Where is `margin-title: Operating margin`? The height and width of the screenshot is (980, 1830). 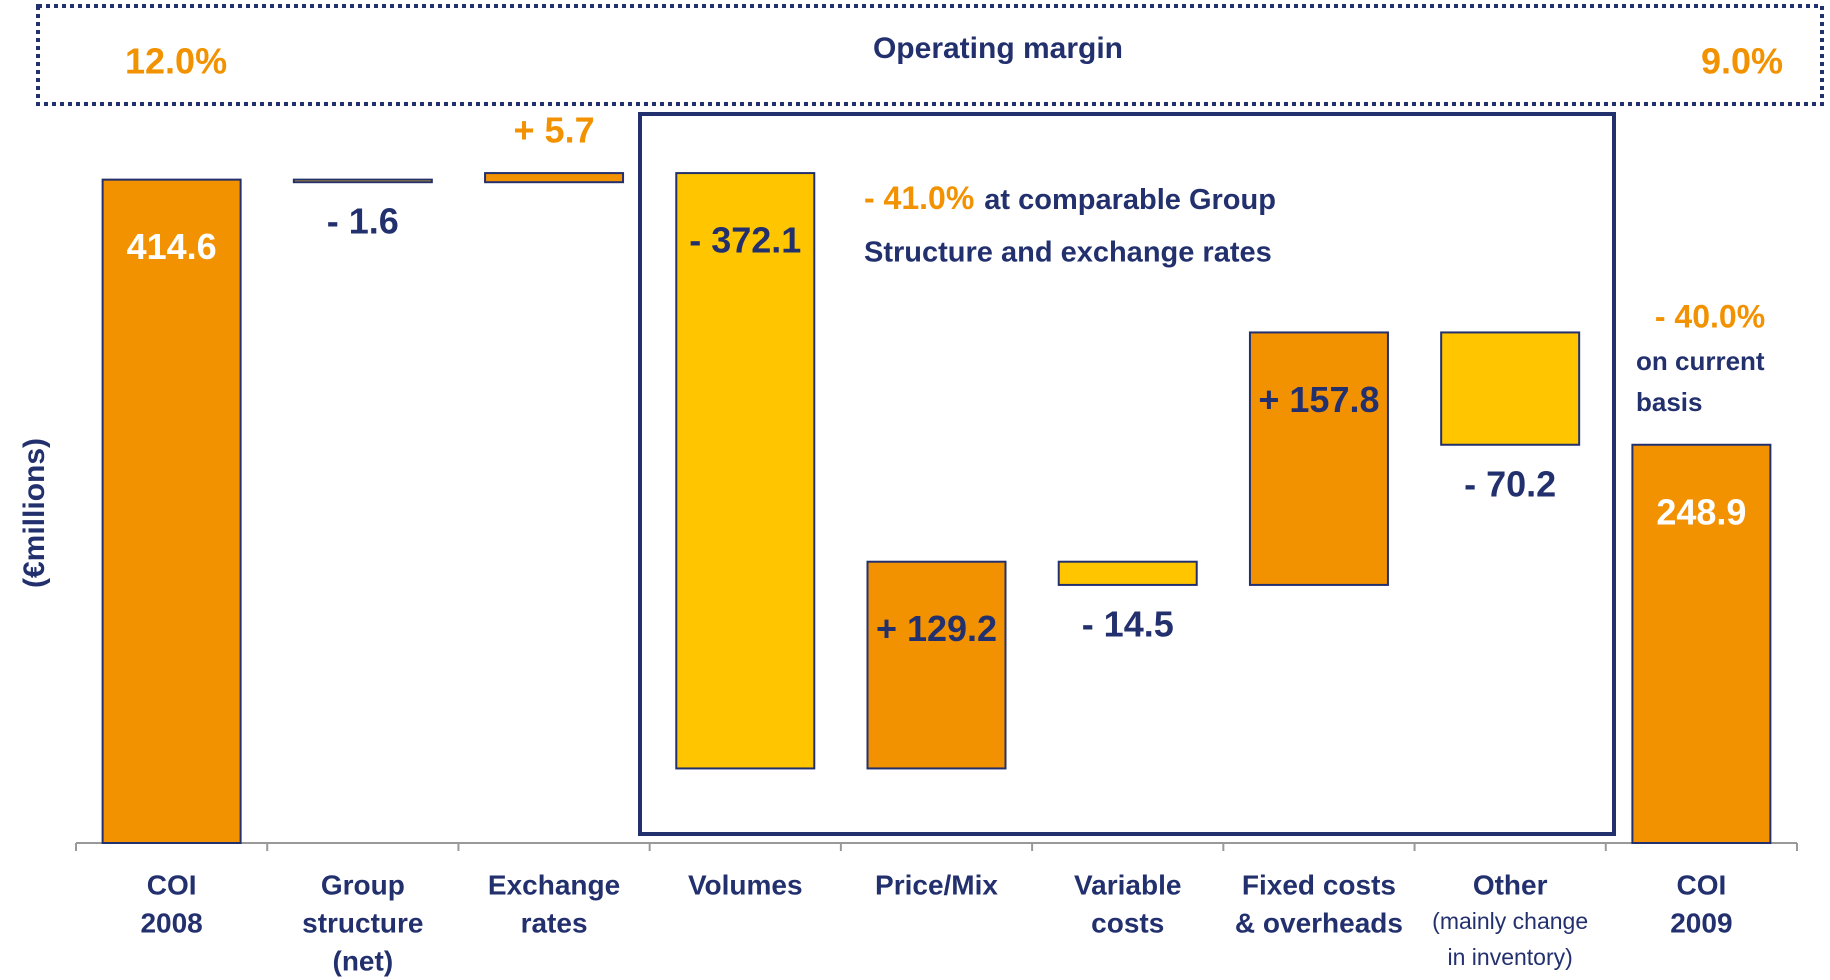
margin-title: Operating margin is located at coordinates (998, 48).